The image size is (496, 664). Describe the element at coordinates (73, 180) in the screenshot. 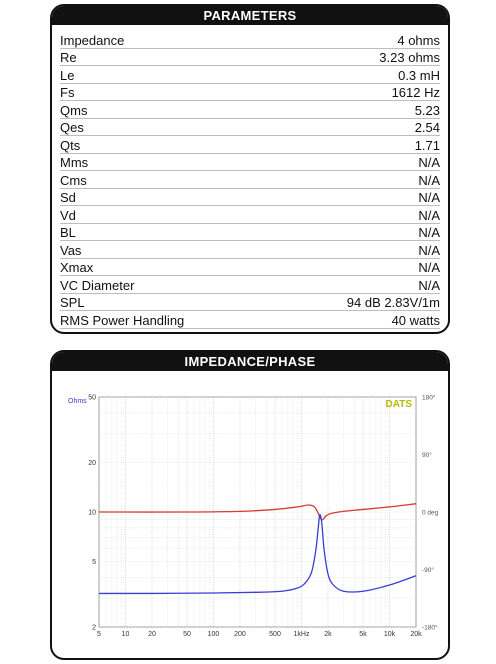

I see `param-name: Cms` at that location.